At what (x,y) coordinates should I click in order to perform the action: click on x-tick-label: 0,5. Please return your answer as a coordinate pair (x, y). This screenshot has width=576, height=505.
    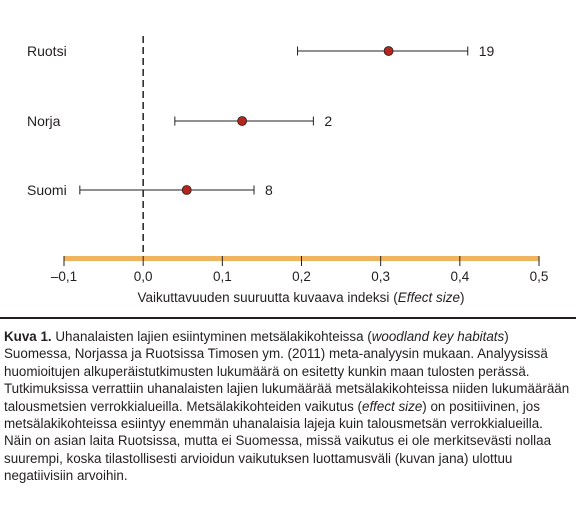
    Looking at the image, I should click on (539, 276).